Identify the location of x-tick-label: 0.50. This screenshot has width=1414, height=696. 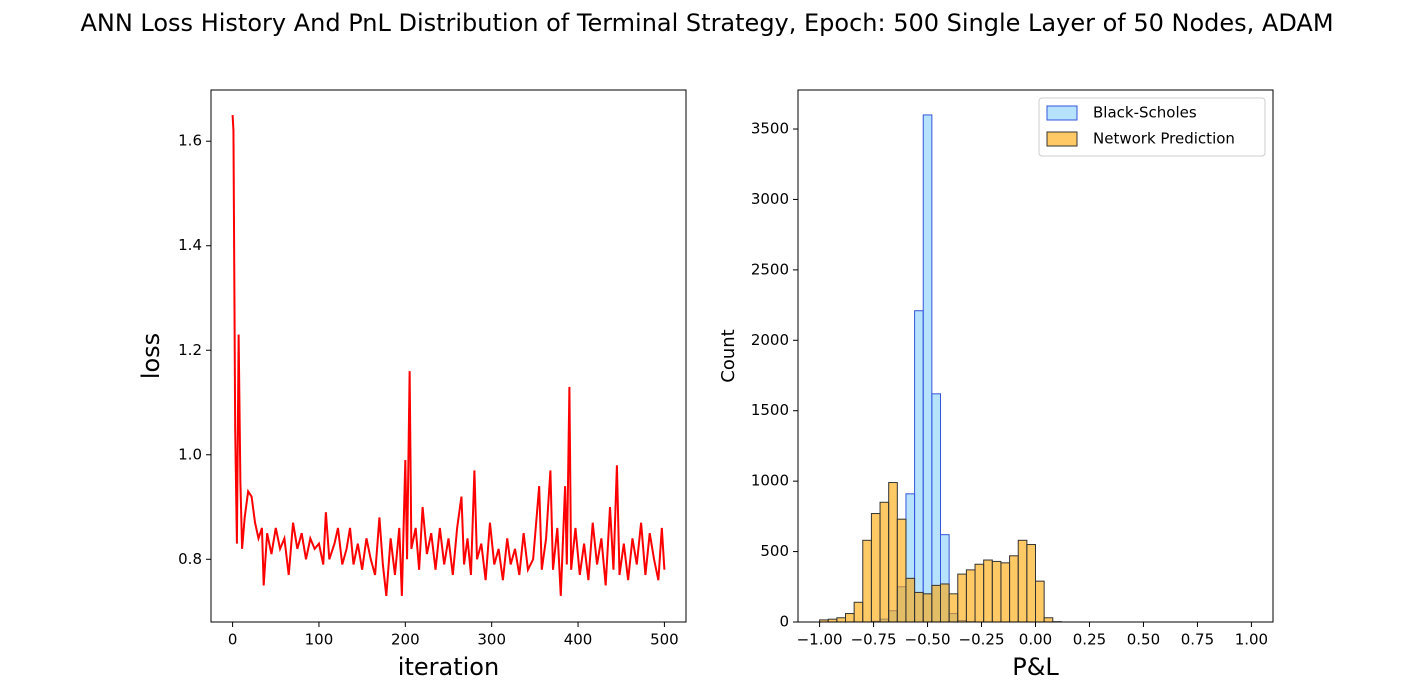
(1143, 640).